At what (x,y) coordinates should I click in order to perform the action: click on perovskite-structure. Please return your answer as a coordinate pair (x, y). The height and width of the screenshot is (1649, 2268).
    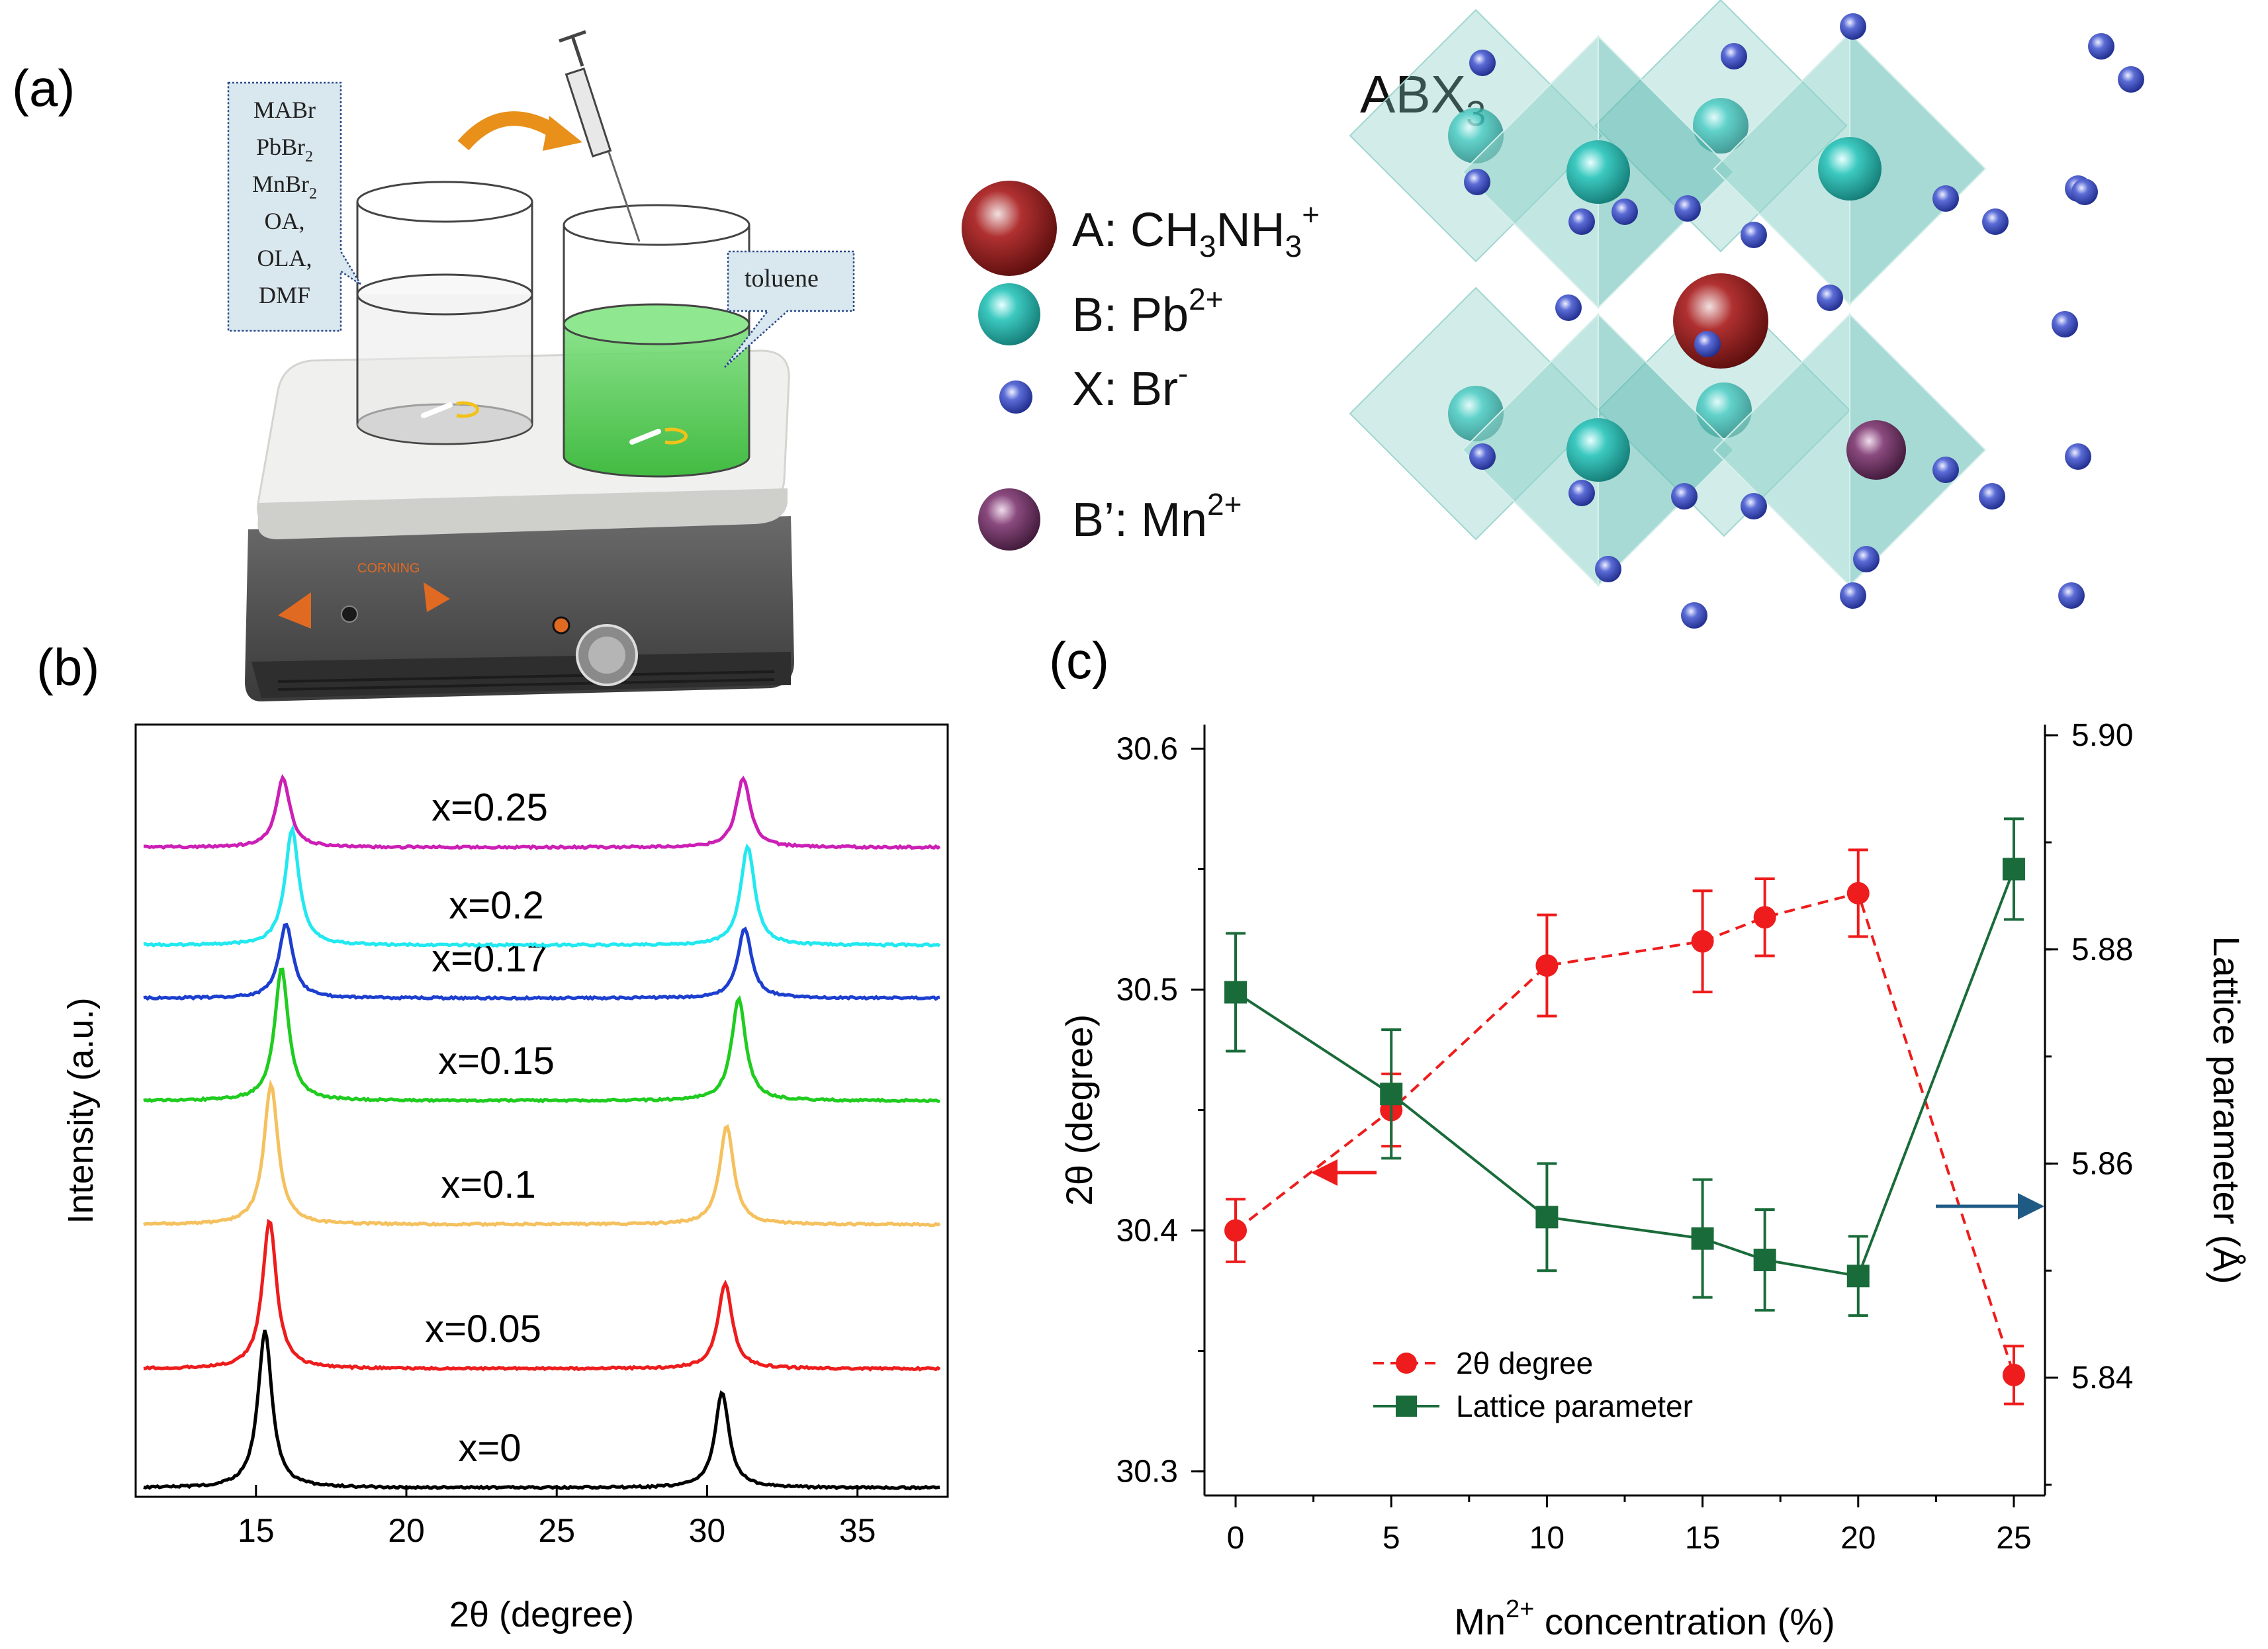
    Looking at the image, I should click on (1746, 314).